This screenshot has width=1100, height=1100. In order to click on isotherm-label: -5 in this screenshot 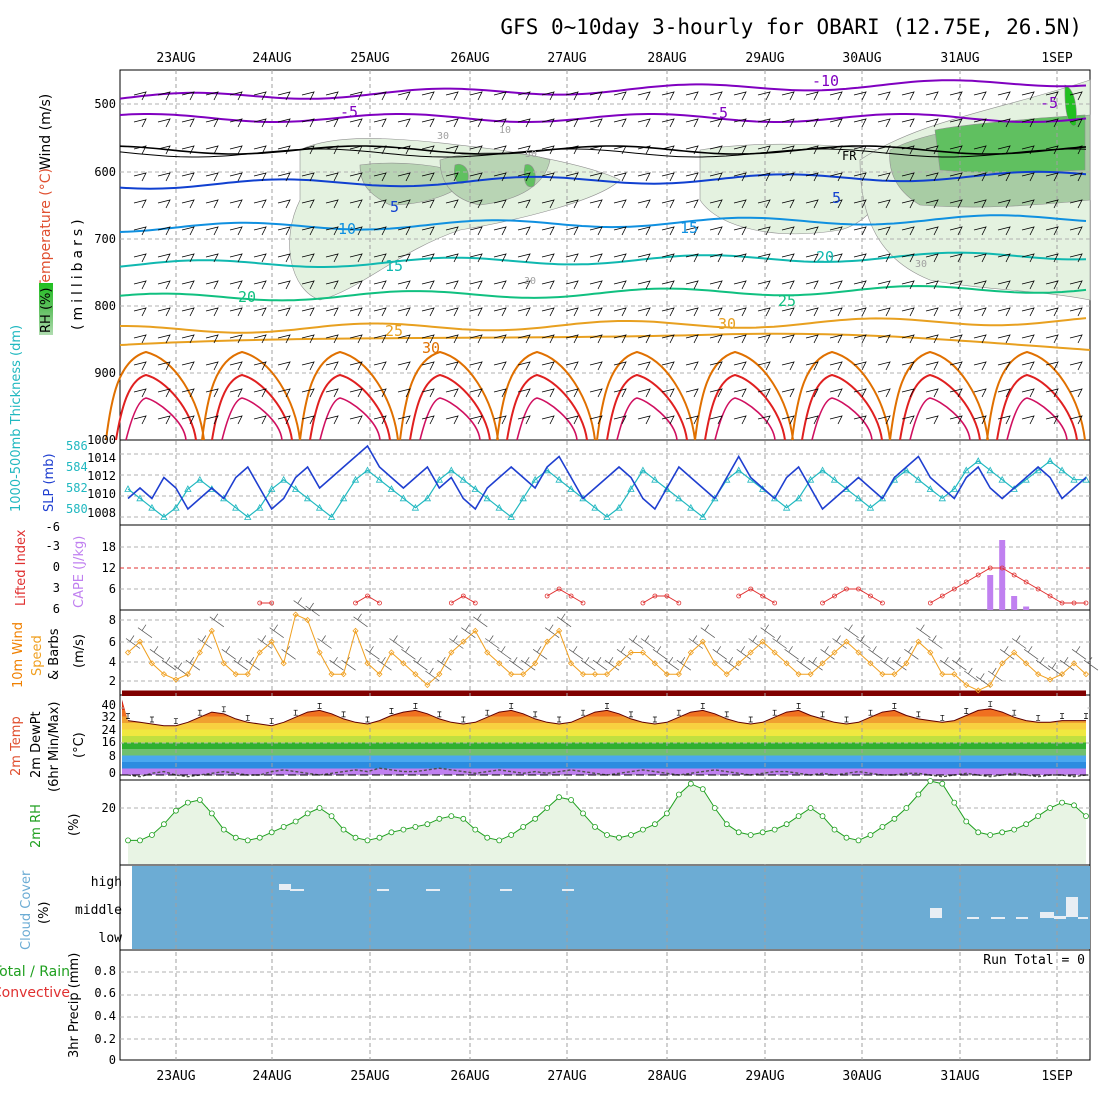, I will do `click(1049, 103)`.